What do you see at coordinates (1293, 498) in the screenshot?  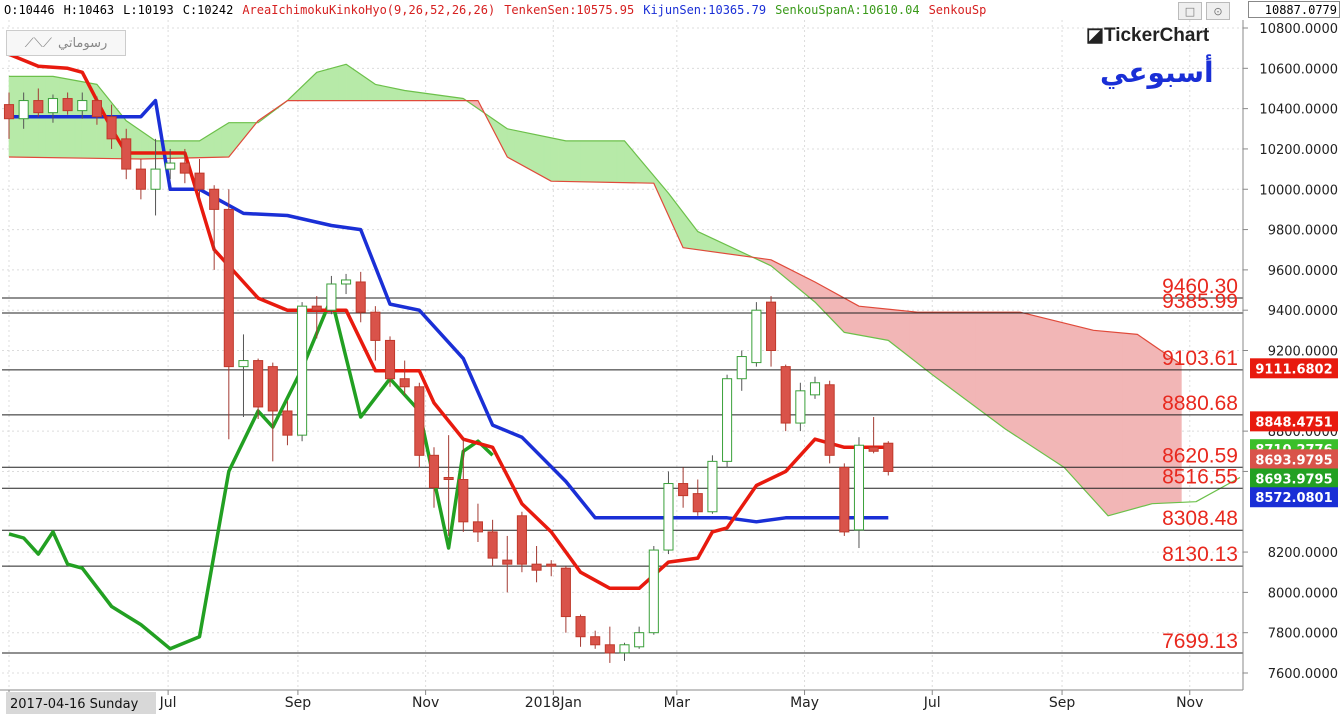 I see `price-tag-label: 8572.0801` at bounding box center [1293, 498].